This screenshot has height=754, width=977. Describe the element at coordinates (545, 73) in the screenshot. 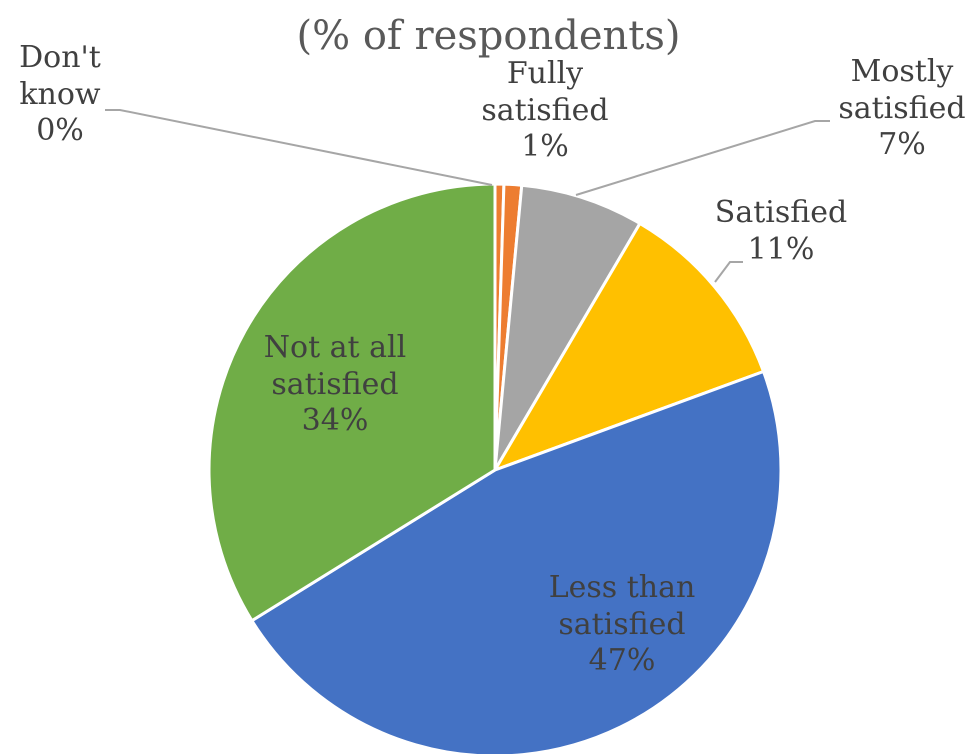

I see `label-fully-satisfied-line-1: Fully` at that location.